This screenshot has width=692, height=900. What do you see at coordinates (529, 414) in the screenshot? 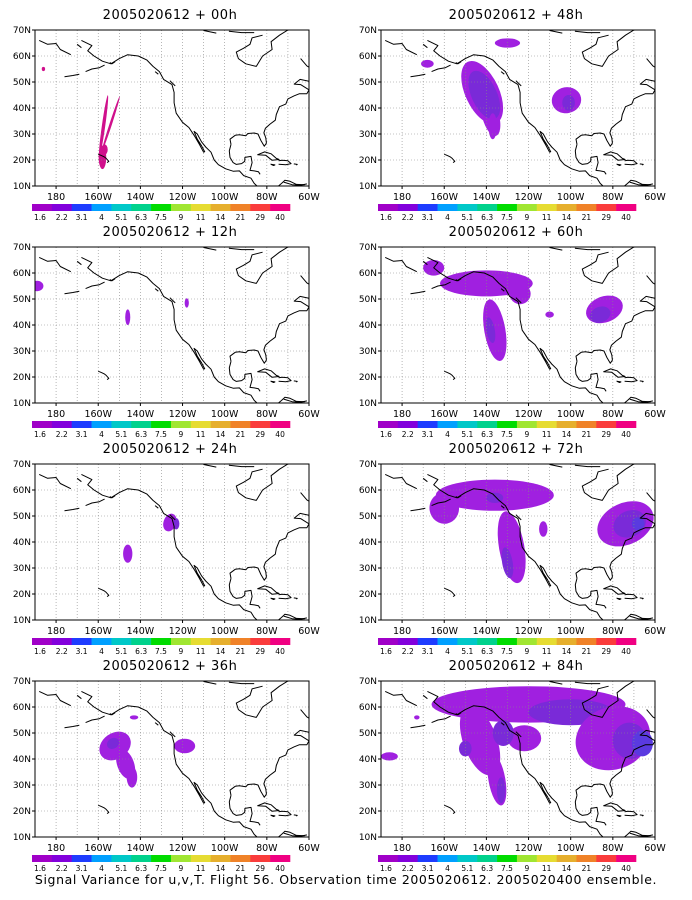
I see `lon-tick-label: 120W` at bounding box center [529, 414].